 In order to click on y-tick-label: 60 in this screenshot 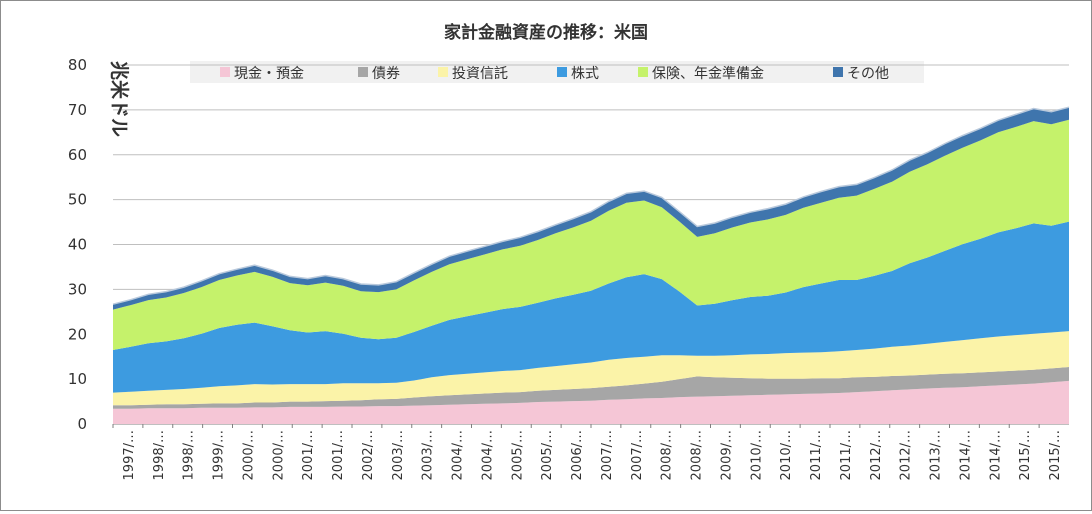, I will do `click(77, 155)`.